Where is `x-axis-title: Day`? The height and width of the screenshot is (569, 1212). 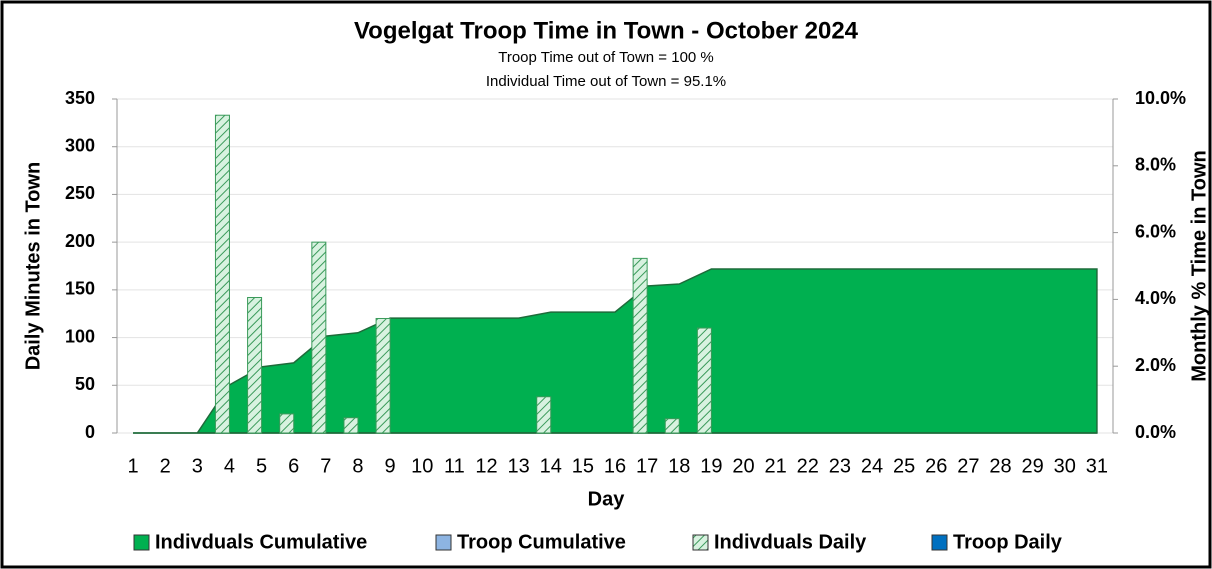
x-axis-title: Day is located at coordinates (607, 499).